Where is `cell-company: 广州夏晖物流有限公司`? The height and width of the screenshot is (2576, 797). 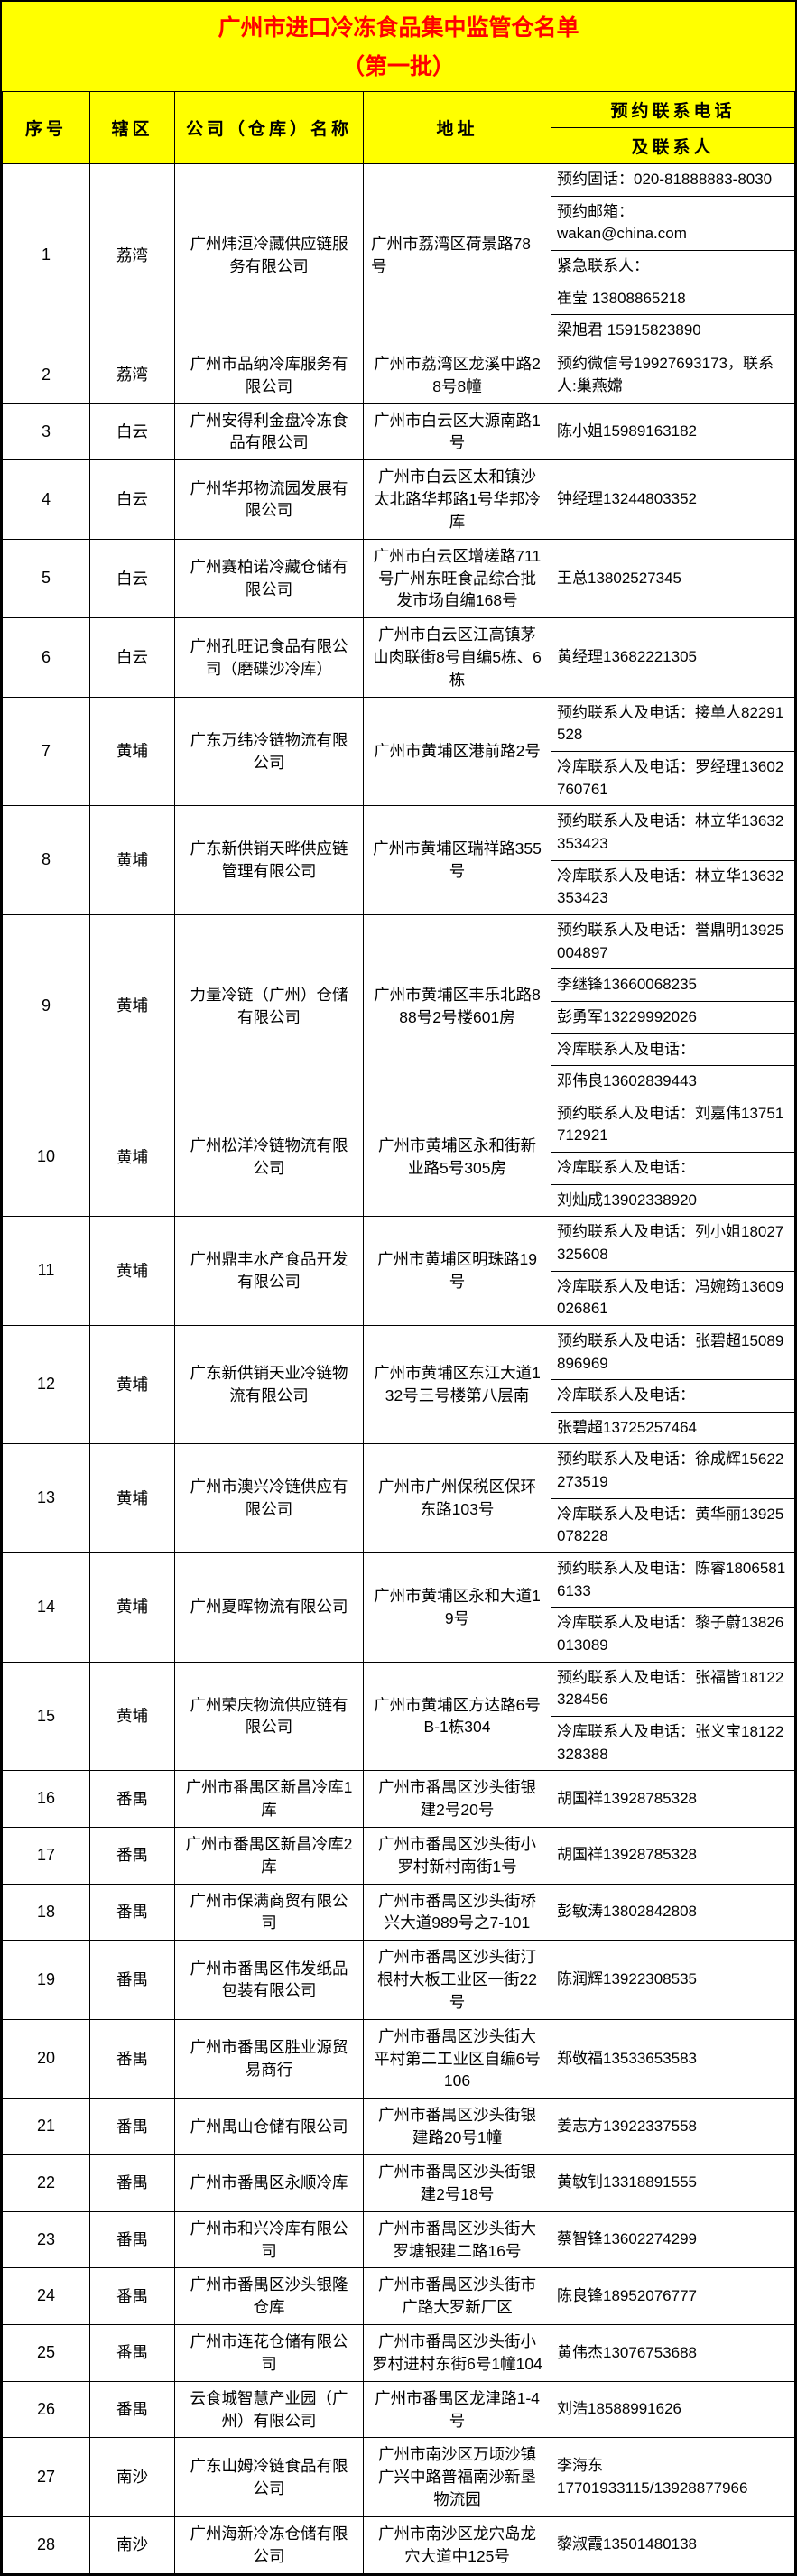 cell-company: 广州夏晖物流有限公司 is located at coordinates (269, 1607).